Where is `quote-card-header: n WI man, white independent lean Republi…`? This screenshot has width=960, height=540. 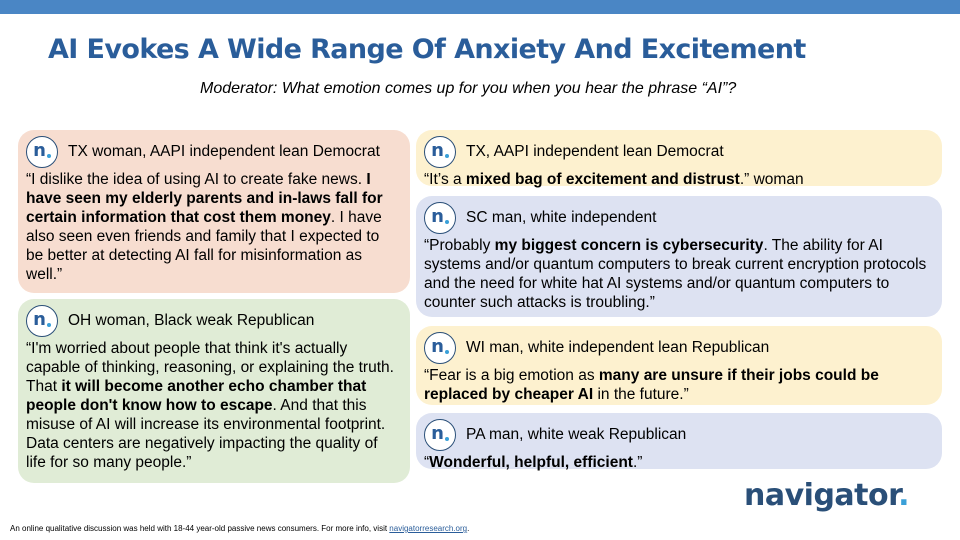 quote-card-header: n WI man, white independent lean Republi… is located at coordinates (677, 348).